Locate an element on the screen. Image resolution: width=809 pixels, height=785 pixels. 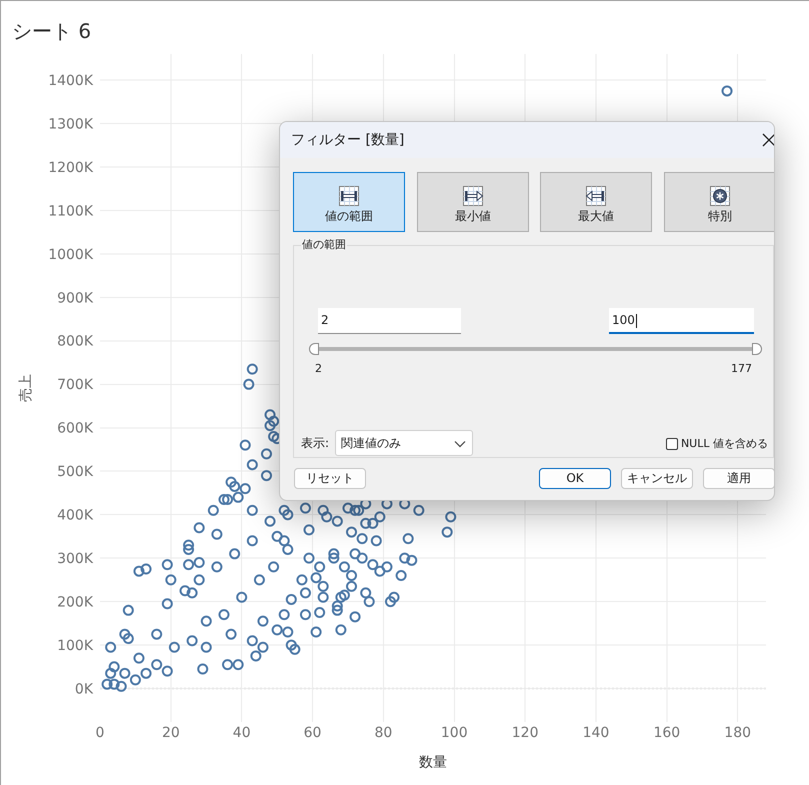
annotation: 最大値 is located at coordinates (596, 216).